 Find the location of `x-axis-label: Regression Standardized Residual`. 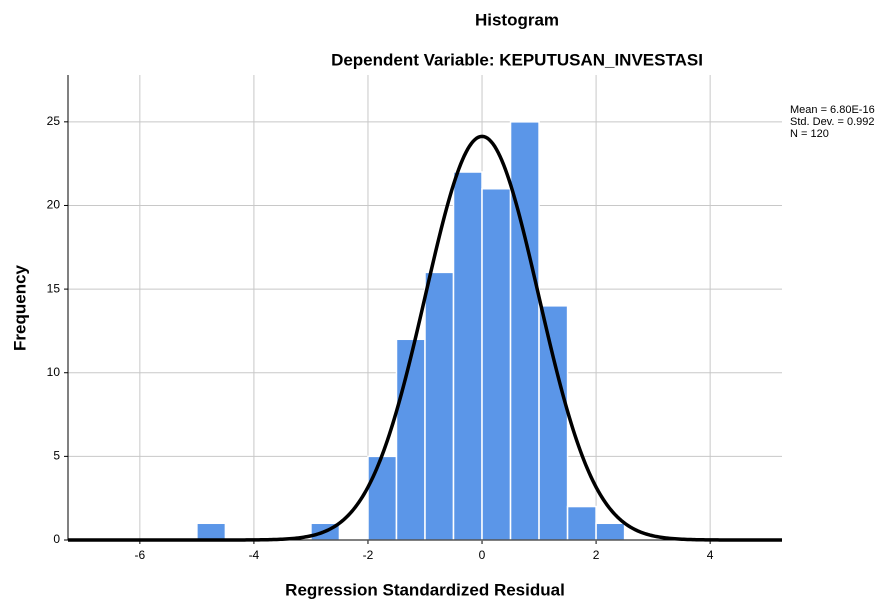

x-axis-label: Regression Standardized Residual is located at coordinates (425, 589).